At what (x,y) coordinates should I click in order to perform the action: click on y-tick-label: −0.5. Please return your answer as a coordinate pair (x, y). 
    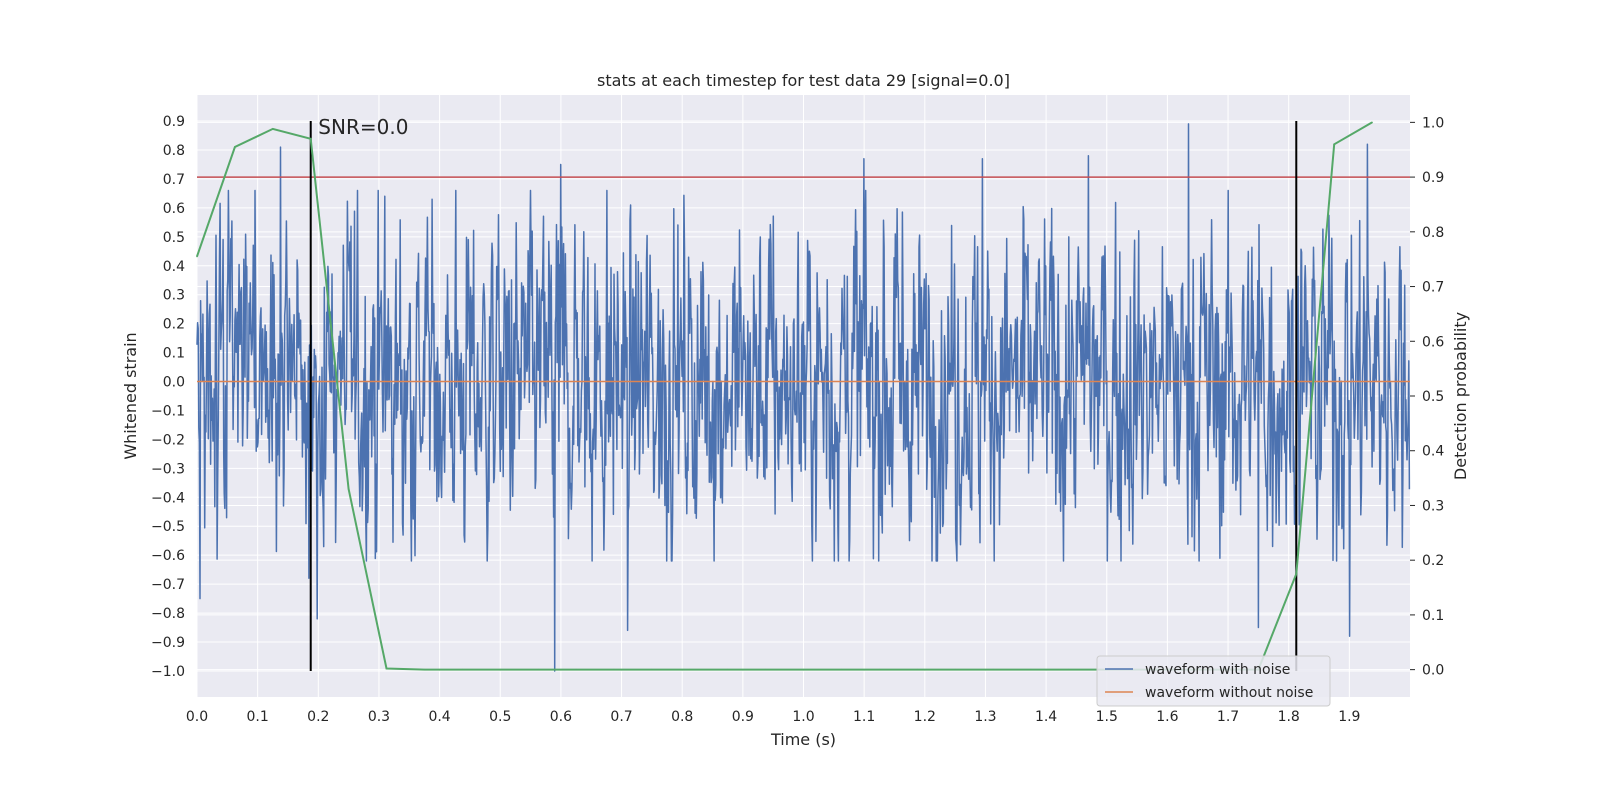
    Looking at the image, I should click on (168, 527).